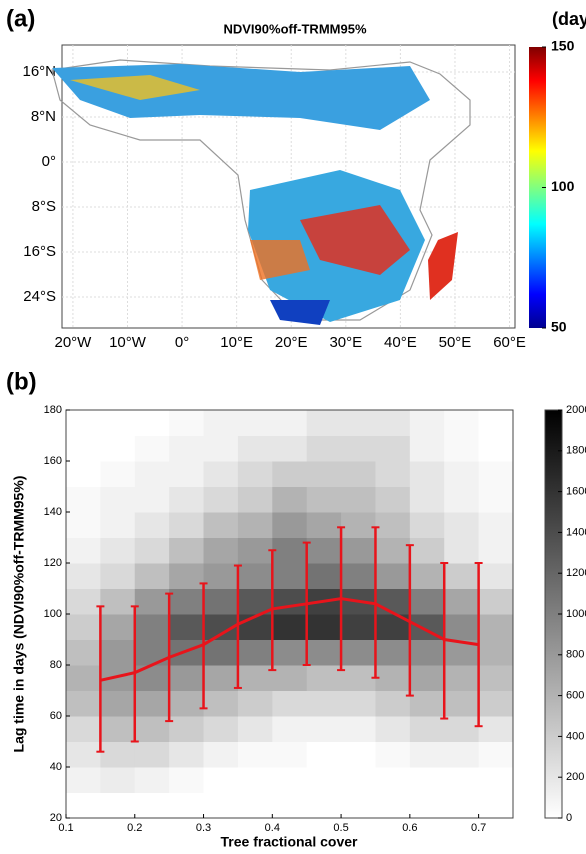 The height and width of the screenshot is (854, 586). Describe the element at coordinates (575, 696) in the screenshot. I see `colorbar-tick-label: 600` at that location.